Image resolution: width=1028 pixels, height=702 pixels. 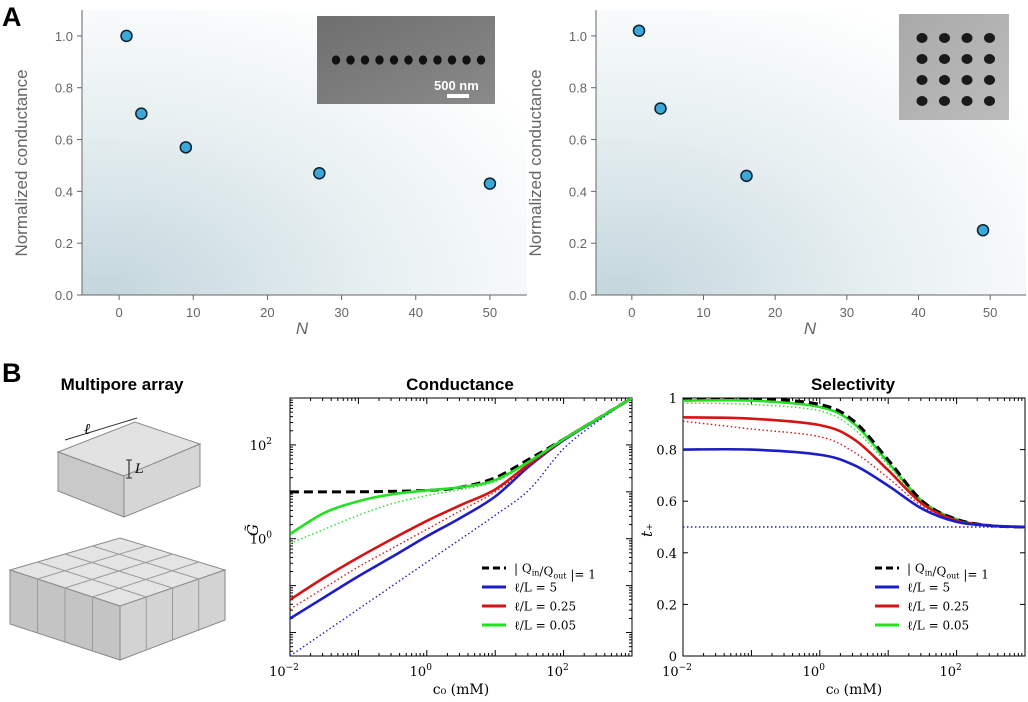 What do you see at coordinates (631, 312) in the screenshot?
I see `x-tick-label: 0` at bounding box center [631, 312].